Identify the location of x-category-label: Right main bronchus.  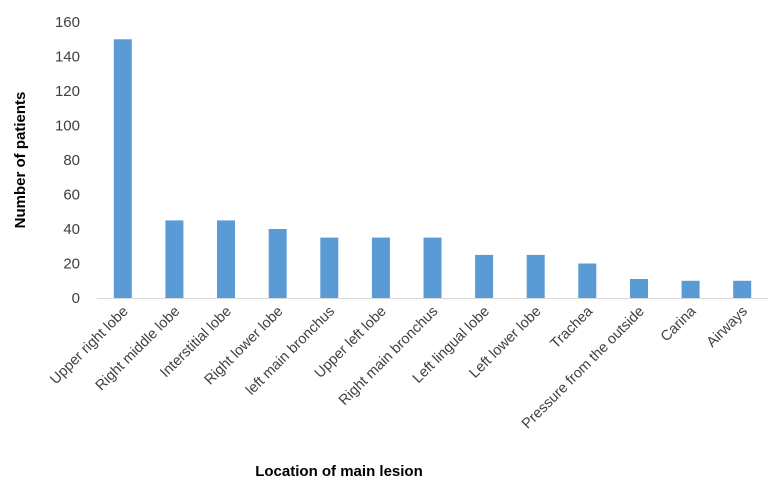
(388, 356).